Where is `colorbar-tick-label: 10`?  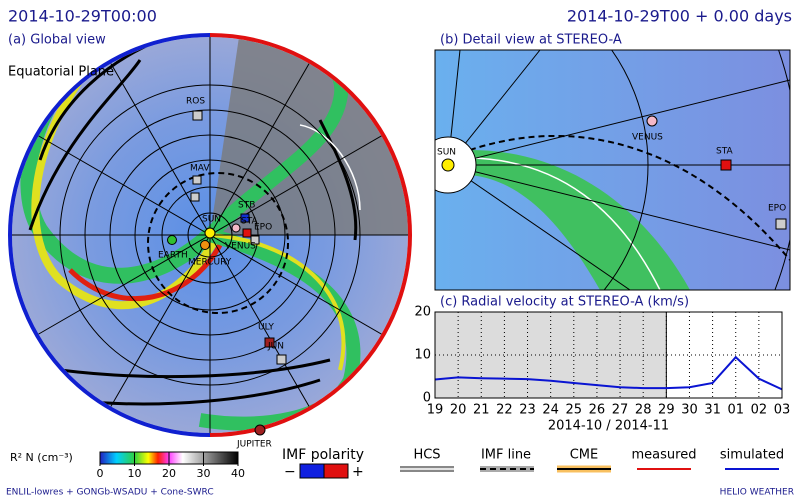
colorbar-tick-label: 10 is located at coordinates (135, 473).